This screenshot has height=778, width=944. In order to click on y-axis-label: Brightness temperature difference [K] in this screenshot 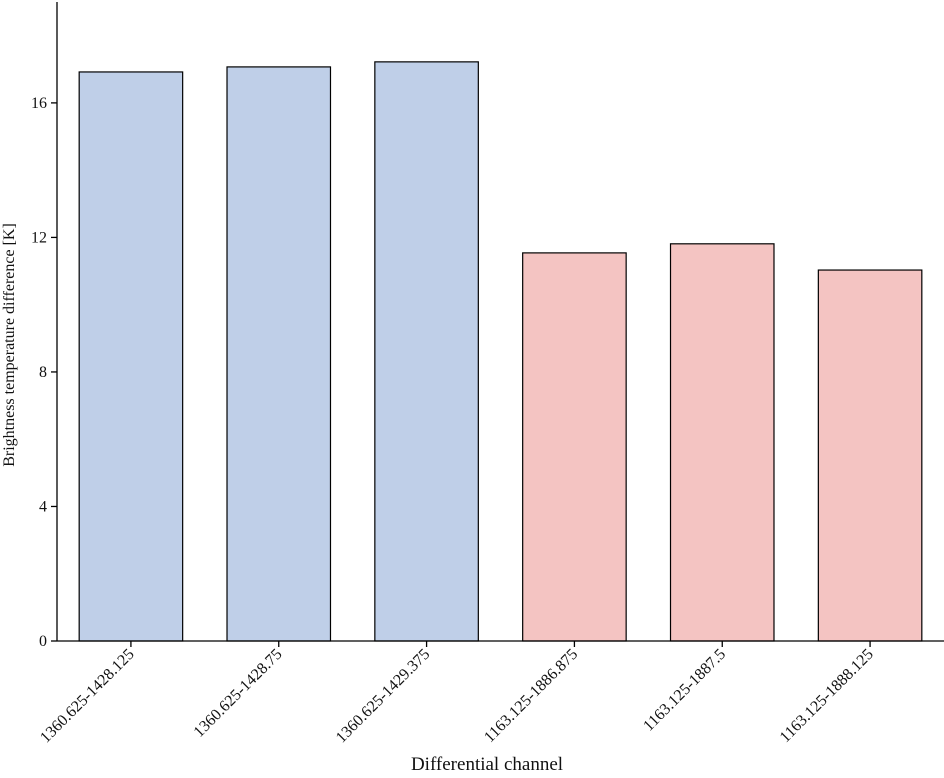, I will do `click(9, 345)`.